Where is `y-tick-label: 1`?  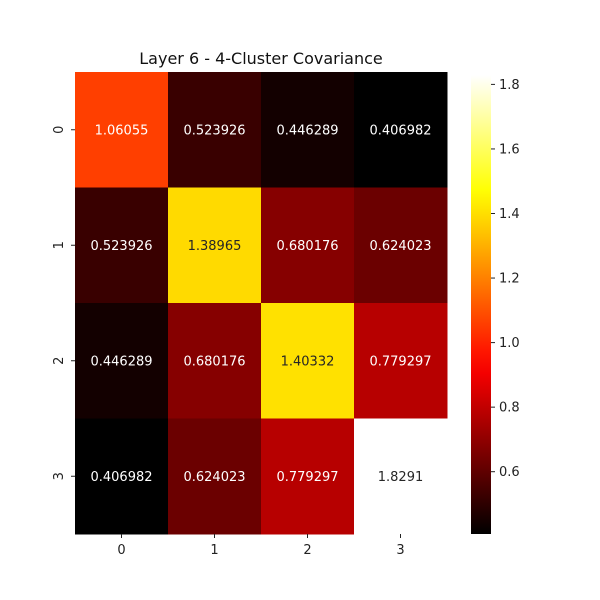
y-tick-label: 1 is located at coordinates (59, 245).